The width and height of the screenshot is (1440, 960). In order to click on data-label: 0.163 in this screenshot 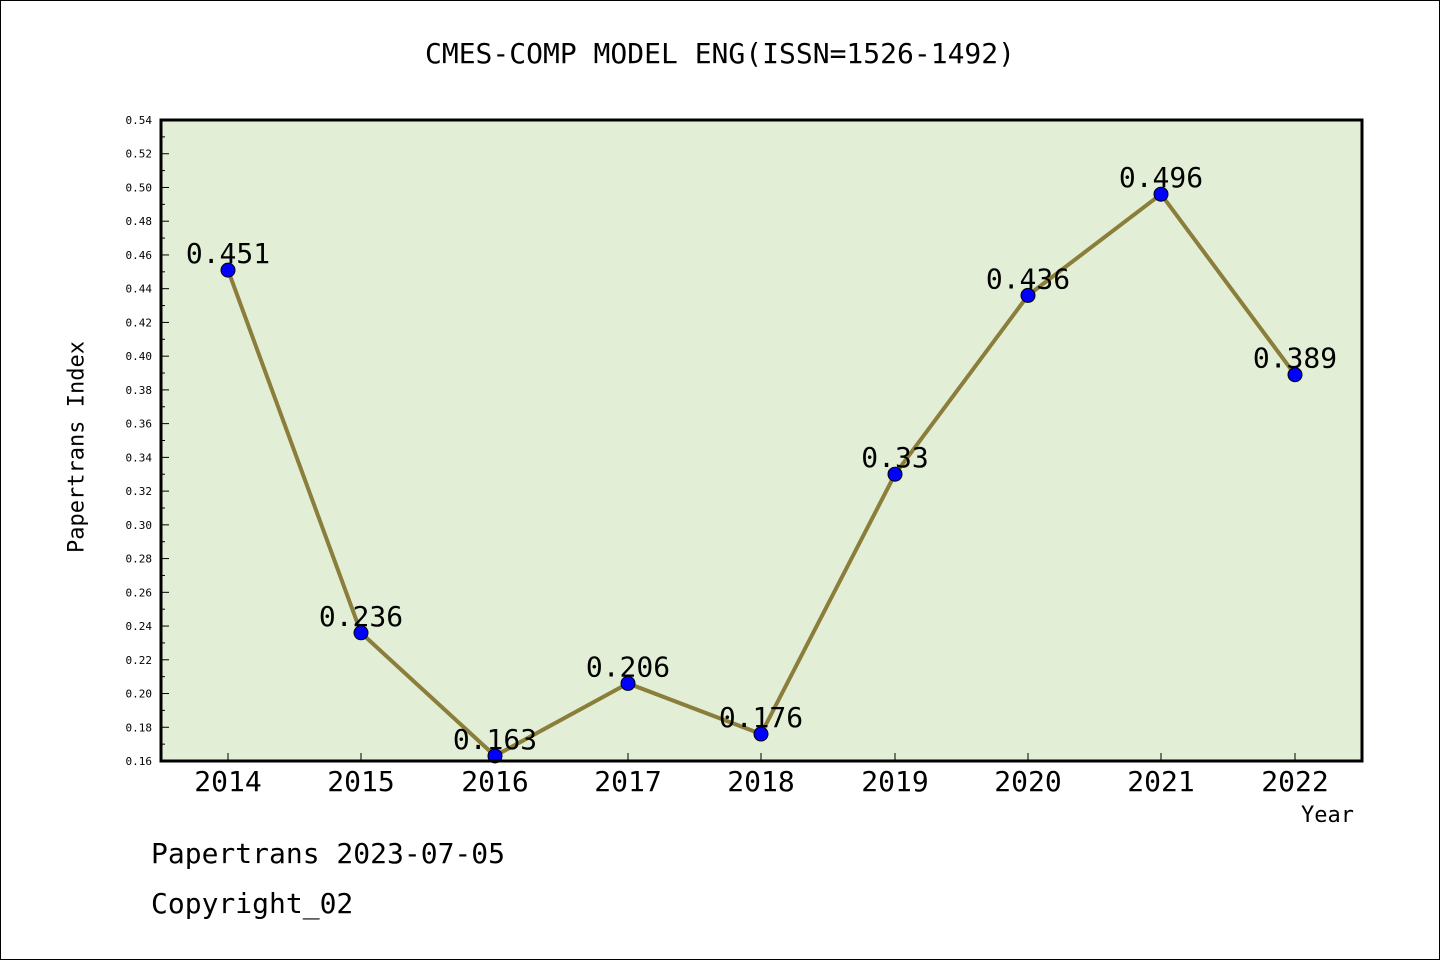, I will do `click(495, 739)`.